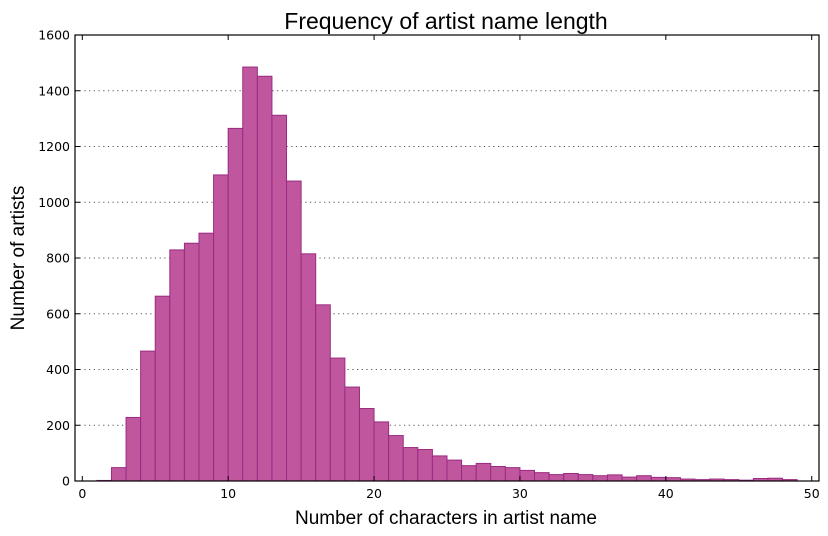 Image resolution: width=828 pixels, height=536 pixels. I want to click on x-tick-label: 20, so click(374, 493).